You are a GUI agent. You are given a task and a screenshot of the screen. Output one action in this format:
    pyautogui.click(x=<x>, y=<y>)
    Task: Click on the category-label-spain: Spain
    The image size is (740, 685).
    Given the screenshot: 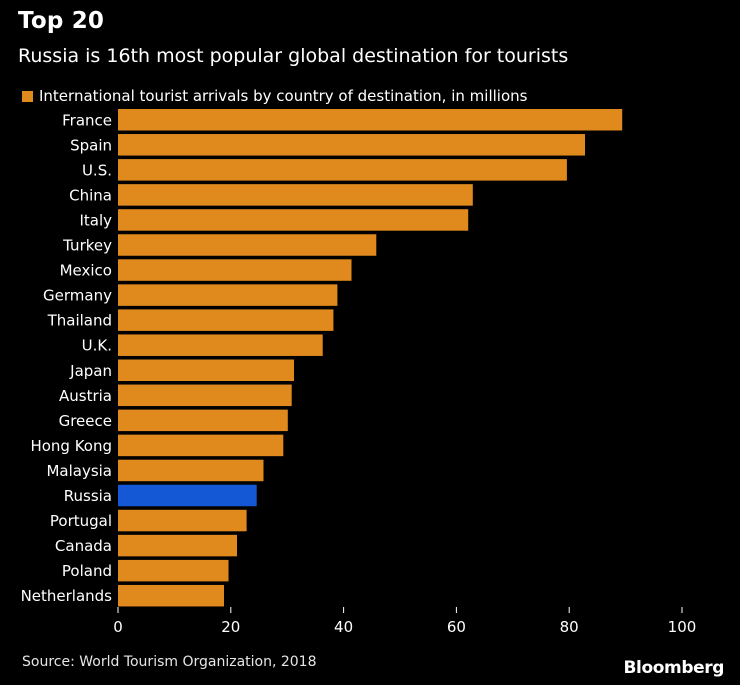 What is the action you would take?
    pyautogui.click(x=91, y=145)
    